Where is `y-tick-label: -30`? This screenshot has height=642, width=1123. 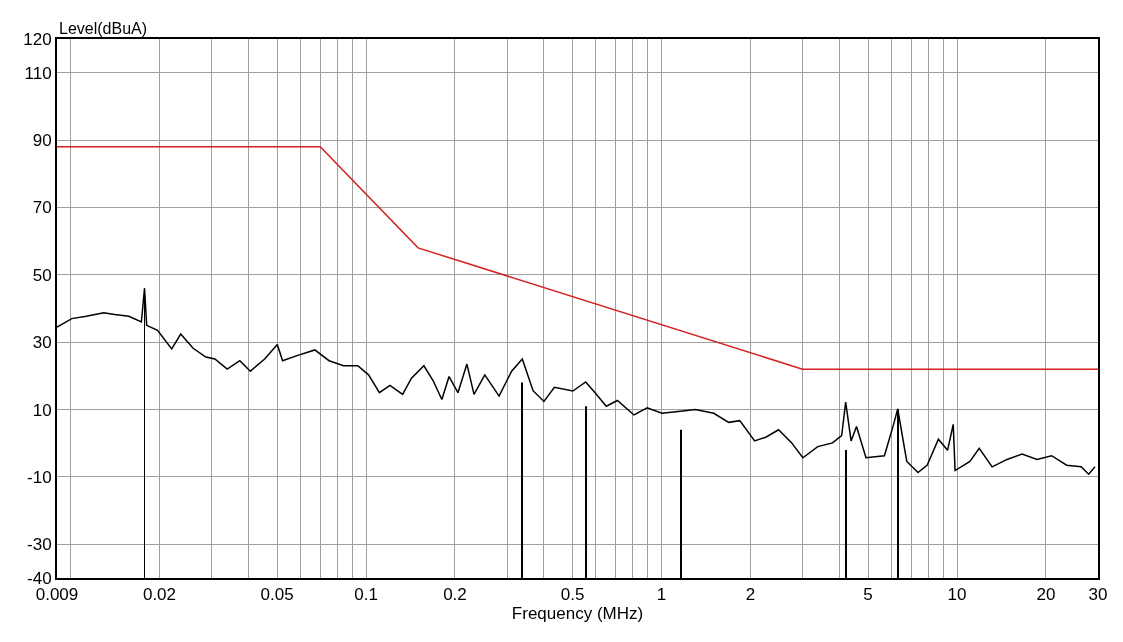 y-tick-label: -30 is located at coordinates (39, 545).